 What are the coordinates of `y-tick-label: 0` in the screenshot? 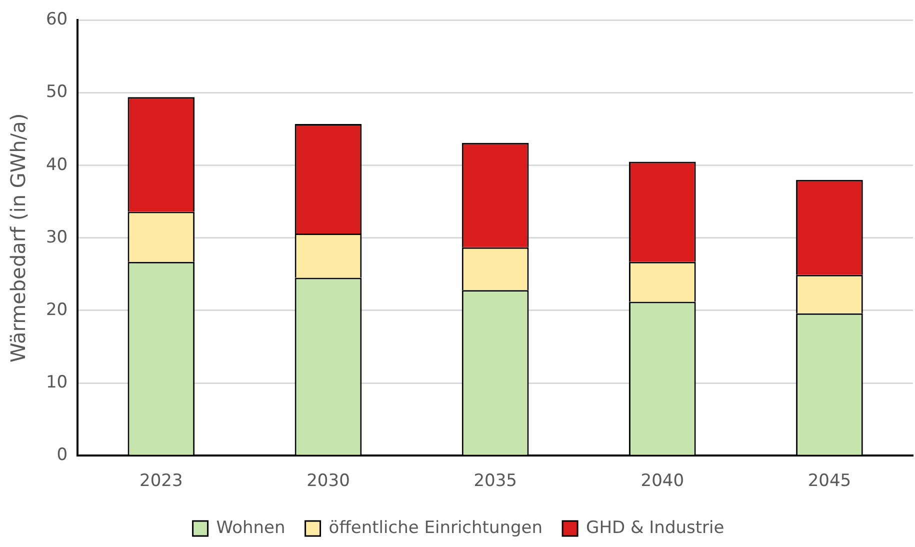 It's located at (62, 455).